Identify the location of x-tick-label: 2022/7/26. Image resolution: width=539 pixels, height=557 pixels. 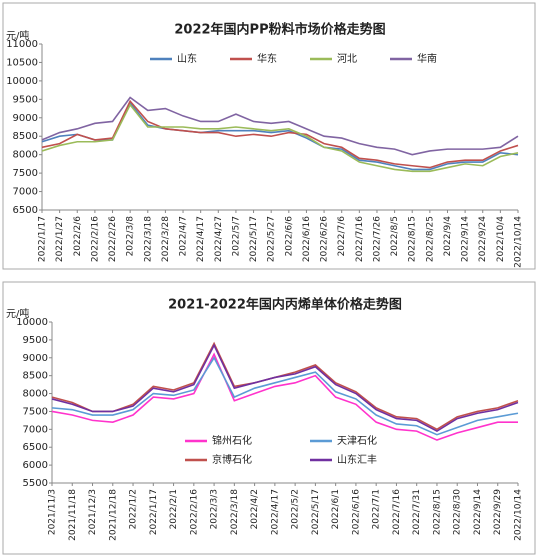
(377, 239).